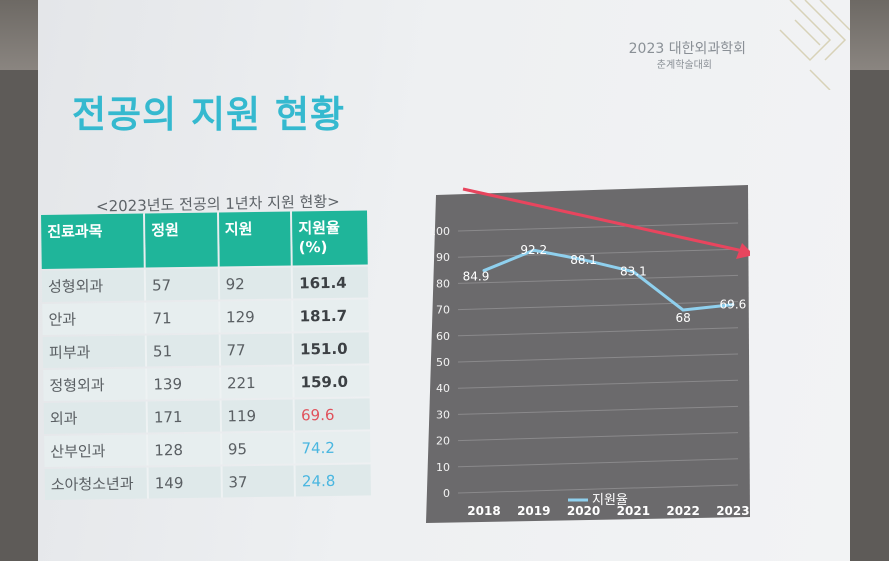 Image resolution: width=889 pixels, height=561 pixels. Describe the element at coordinates (255, 239) in the screenshot. I see `header-applicants: 지원` at that location.